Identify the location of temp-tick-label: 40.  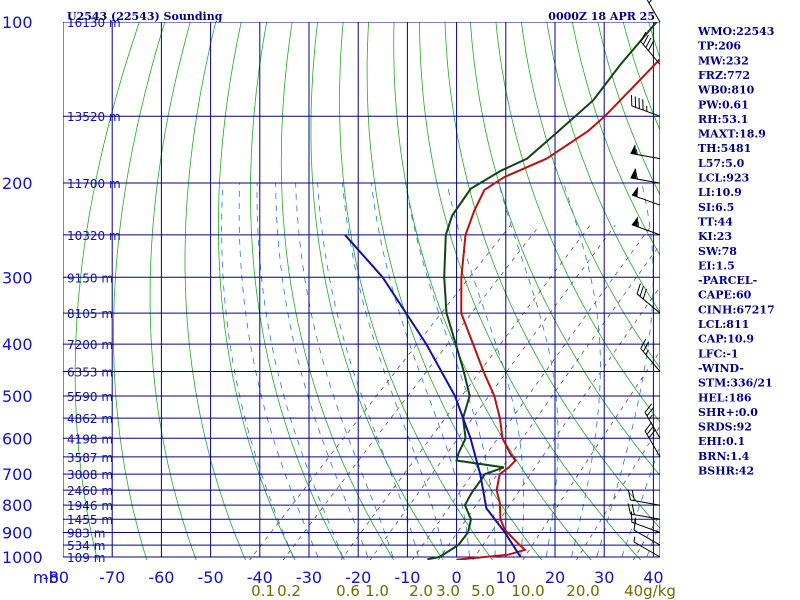
(653, 577).